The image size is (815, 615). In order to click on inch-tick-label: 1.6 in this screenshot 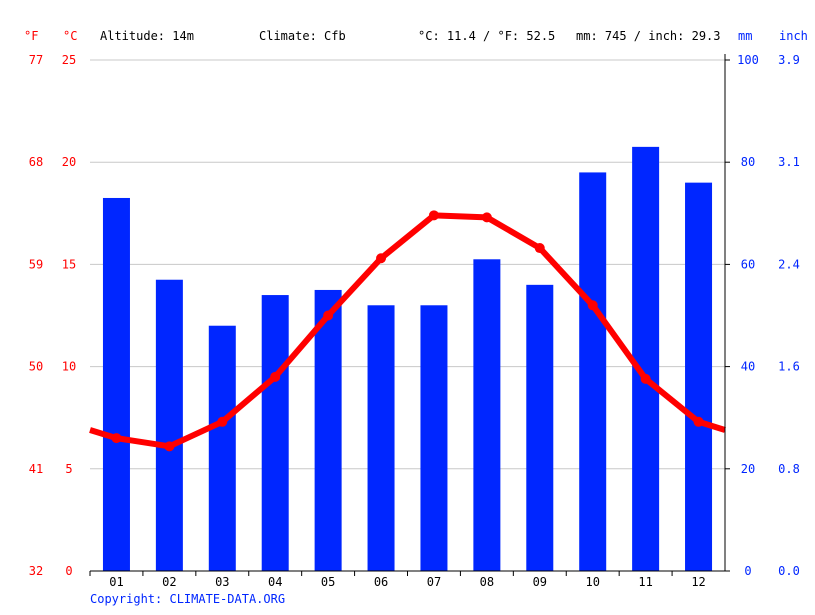, I will do `click(789, 367)`.